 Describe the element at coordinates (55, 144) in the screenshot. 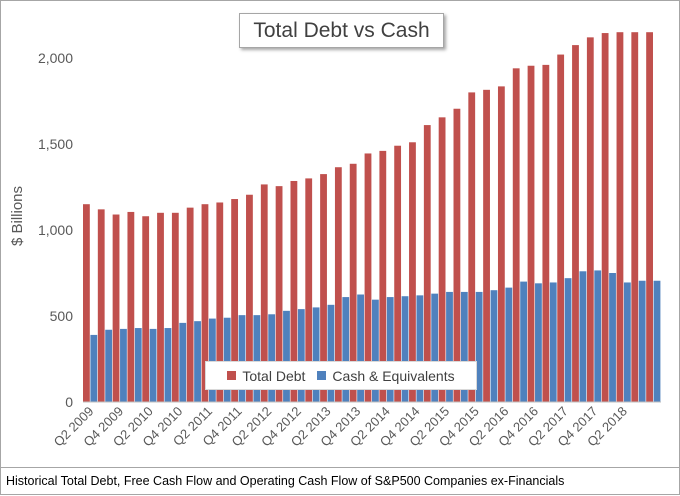

I see `y-tick-label: 1,500` at that location.